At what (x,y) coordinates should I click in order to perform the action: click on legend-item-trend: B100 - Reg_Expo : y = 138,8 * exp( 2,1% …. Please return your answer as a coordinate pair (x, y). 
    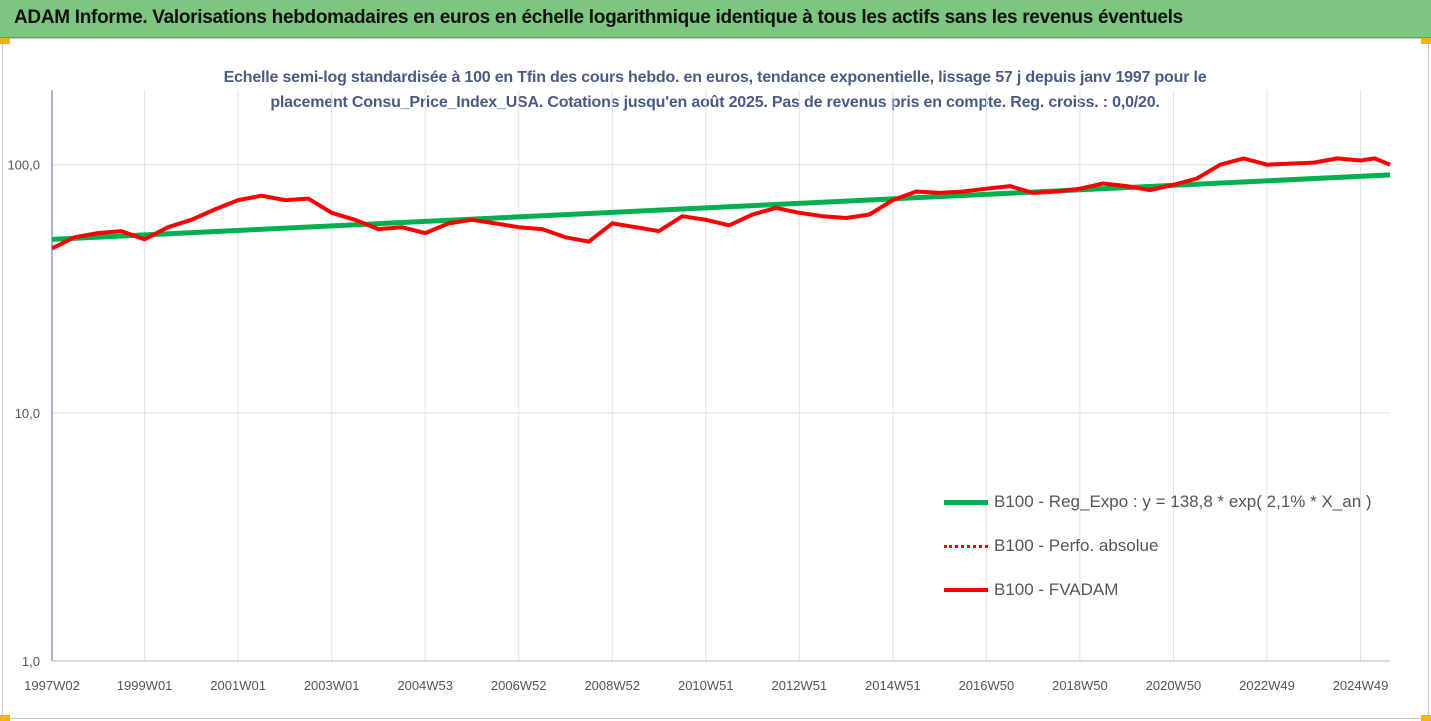
    Looking at the image, I should click on (1158, 502).